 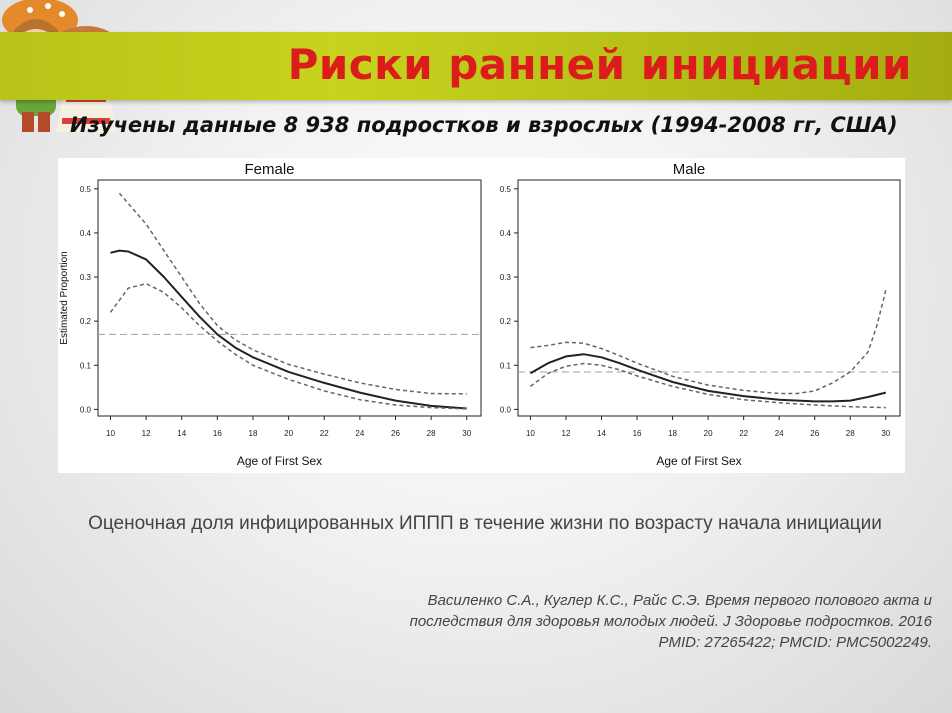 I want to click on female-y-axis-label: Estimated Proportion, so click(x=64, y=297).